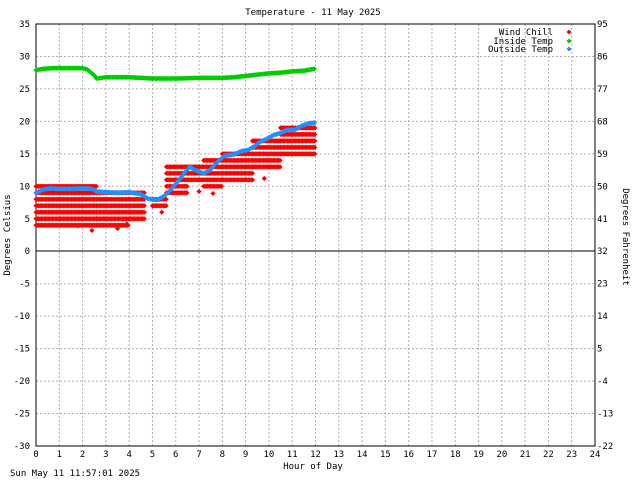 Image resolution: width=640 pixels, height=480 pixels. I want to click on x-tick-label: 17, so click(432, 455).